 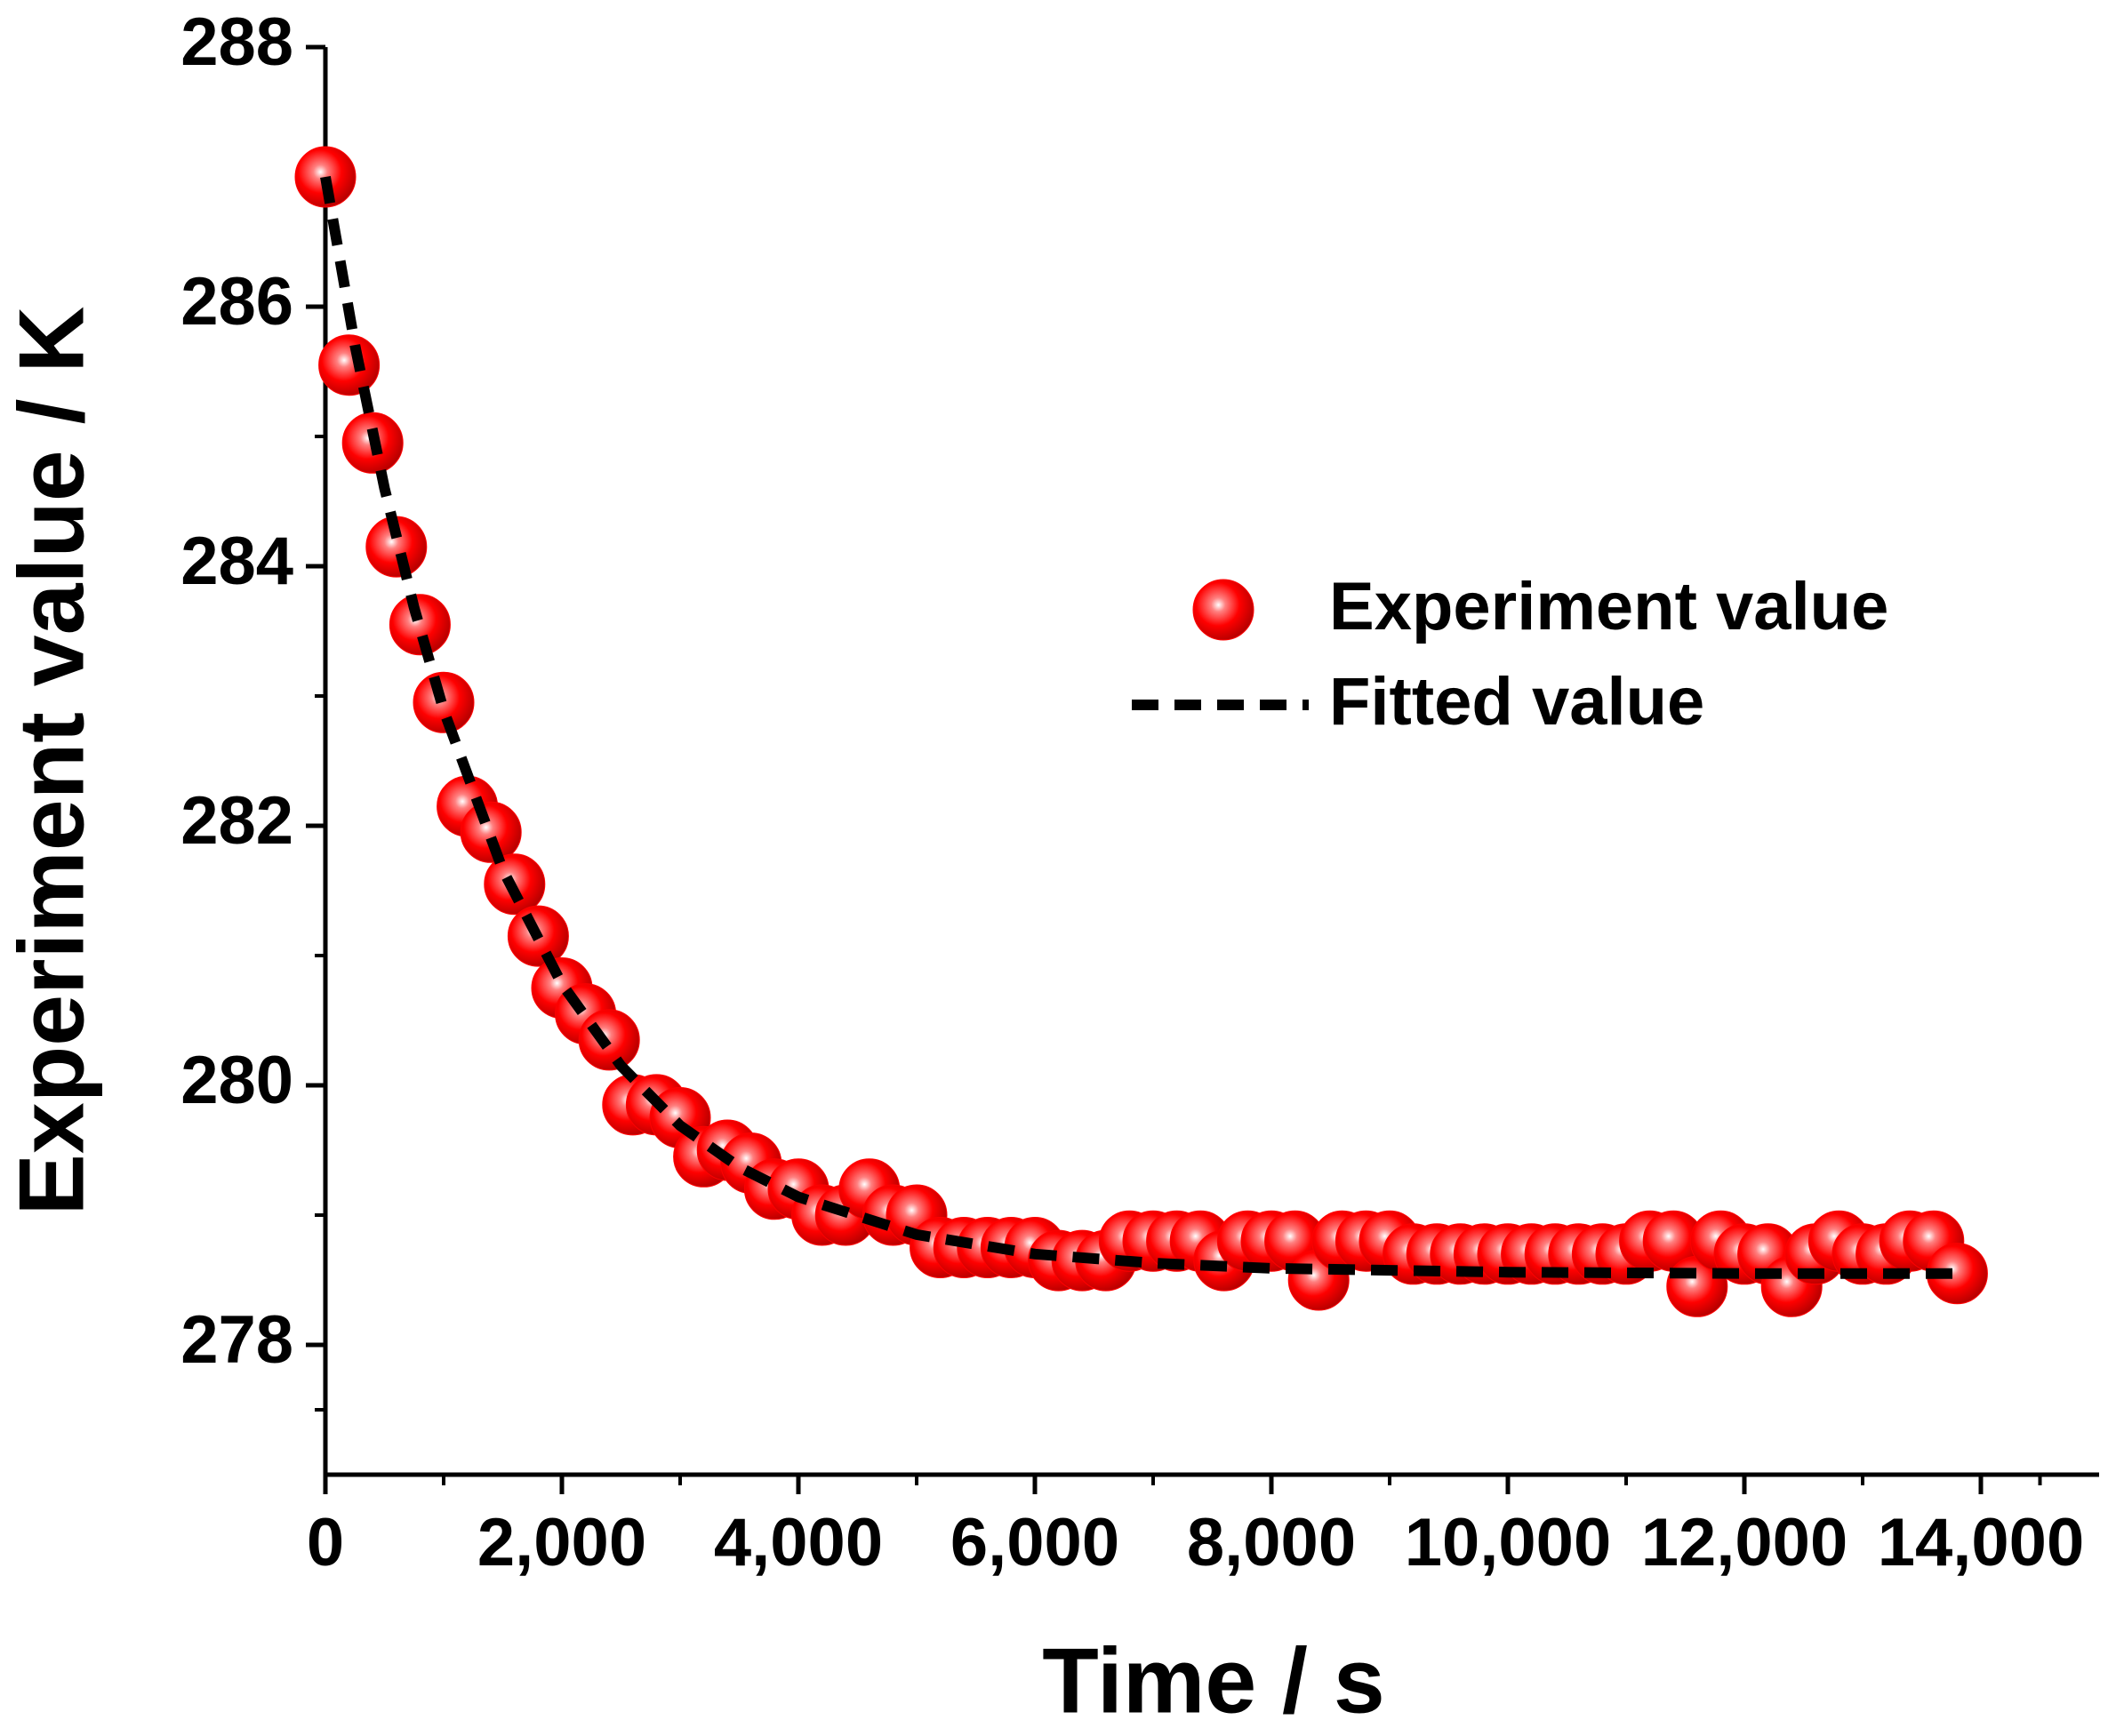 What do you see at coordinates (1608, 606) in the screenshot?
I see `legend-label: Experiment value` at bounding box center [1608, 606].